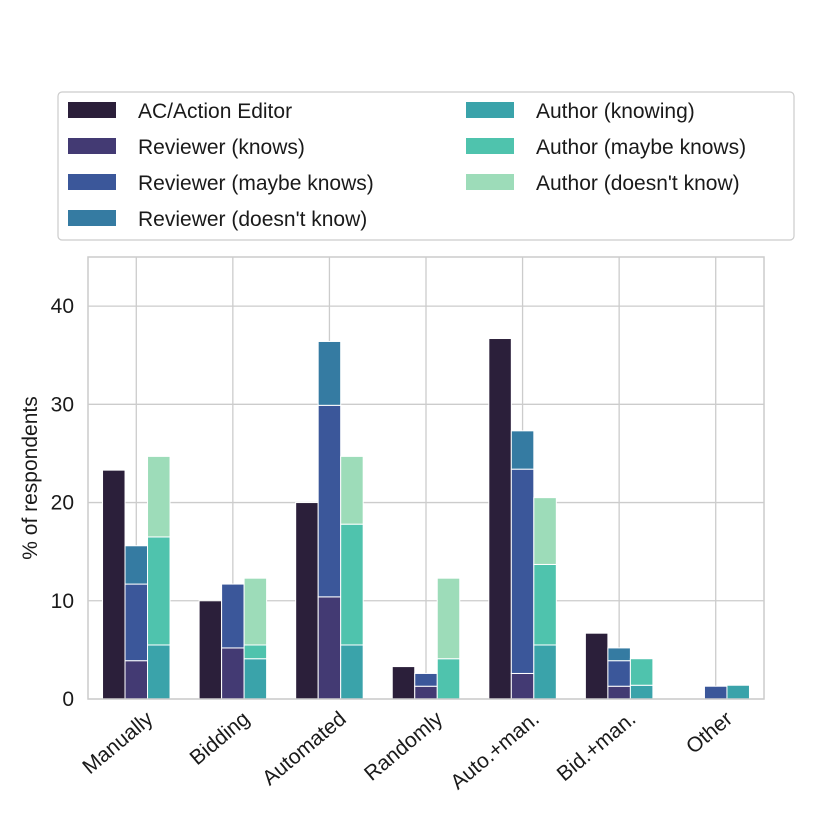  I want to click on bar-auto-man-author-maybe-knows, so click(545, 604).